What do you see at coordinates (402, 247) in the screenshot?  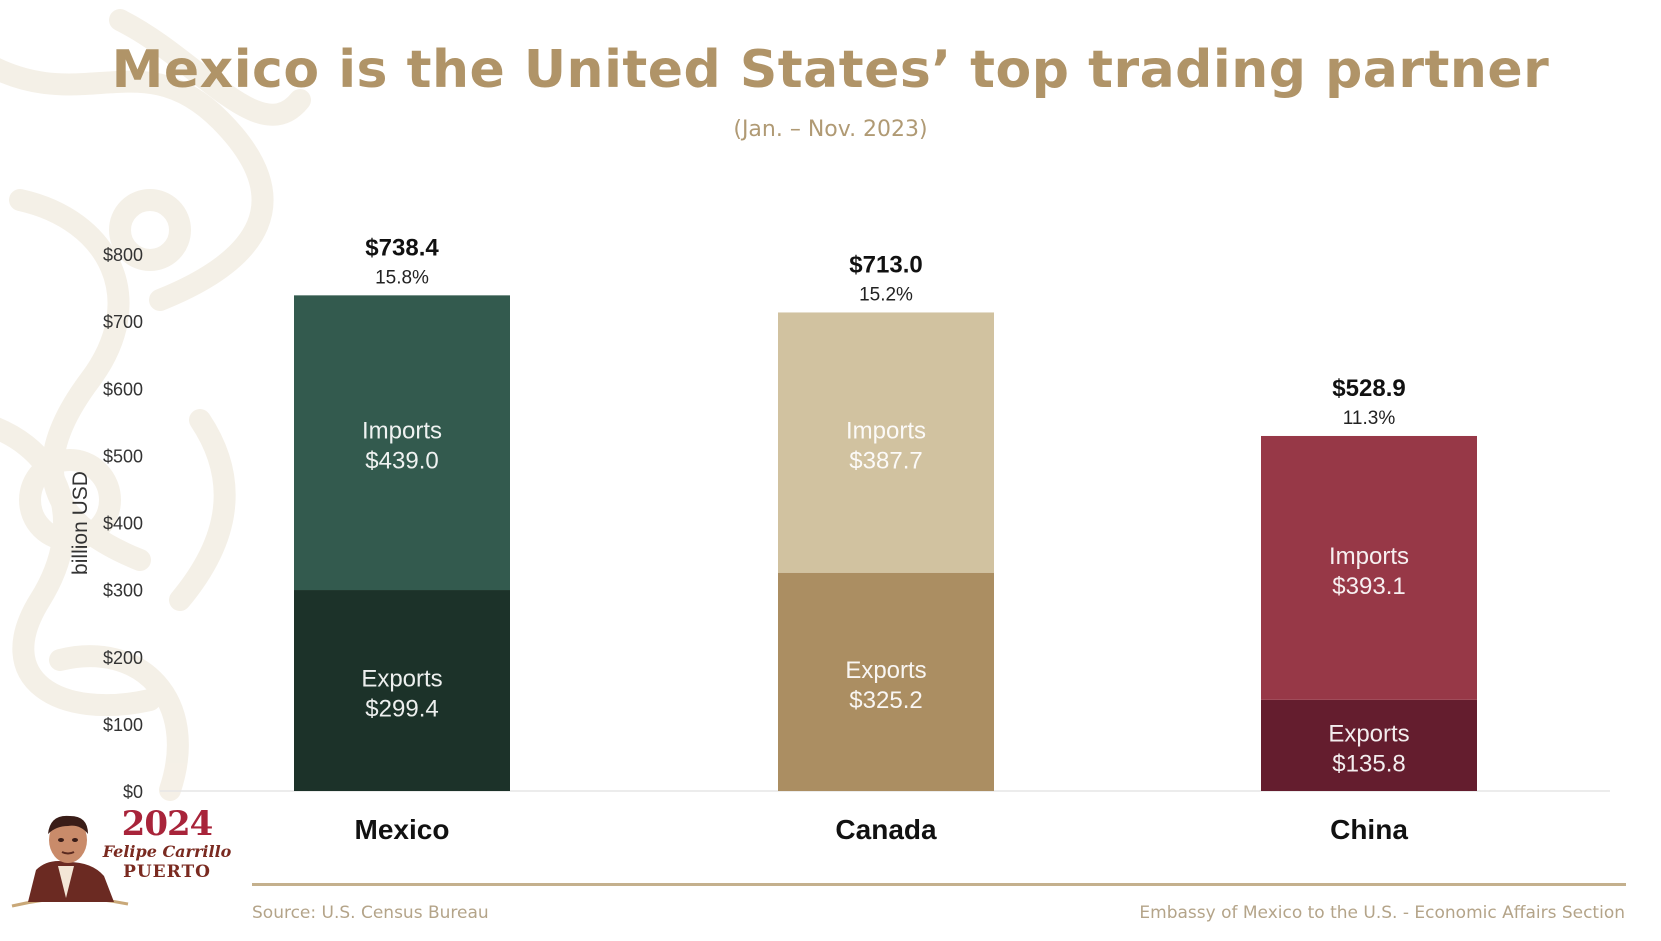 I see `bar-total-label: $738.4` at bounding box center [402, 247].